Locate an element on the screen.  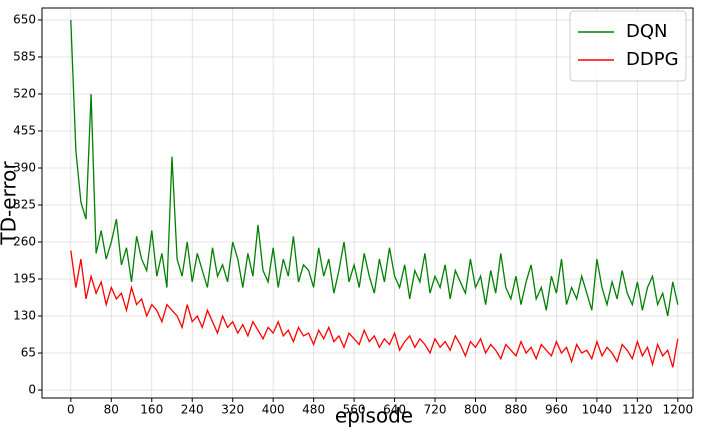
x-tick-label: 880 is located at coordinates (516, 410).